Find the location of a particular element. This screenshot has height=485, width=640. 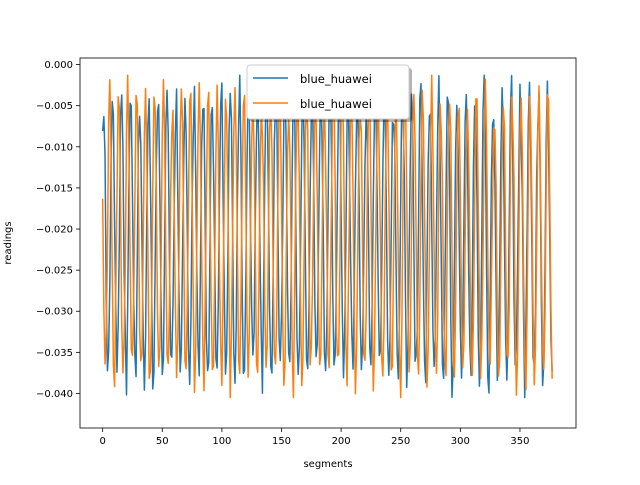

x-tick-label: 100 is located at coordinates (221, 441).